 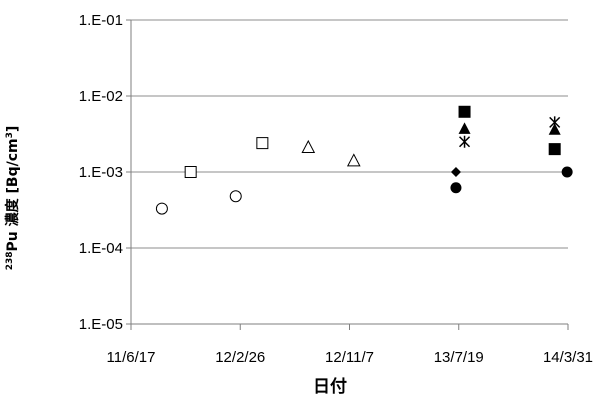 I want to click on x-tick-label: 11/6/17, so click(x=131, y=357).